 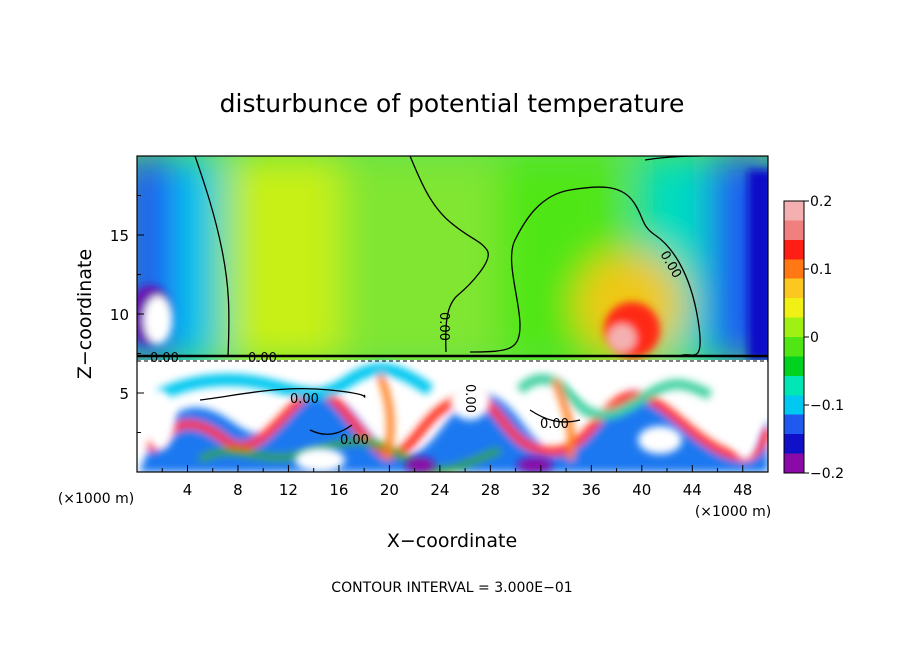 What do you see at coordinates (821, 202) in the screenshot?
I see `colorbar-tick-label: 0.2` at bounding box center [821, 202].